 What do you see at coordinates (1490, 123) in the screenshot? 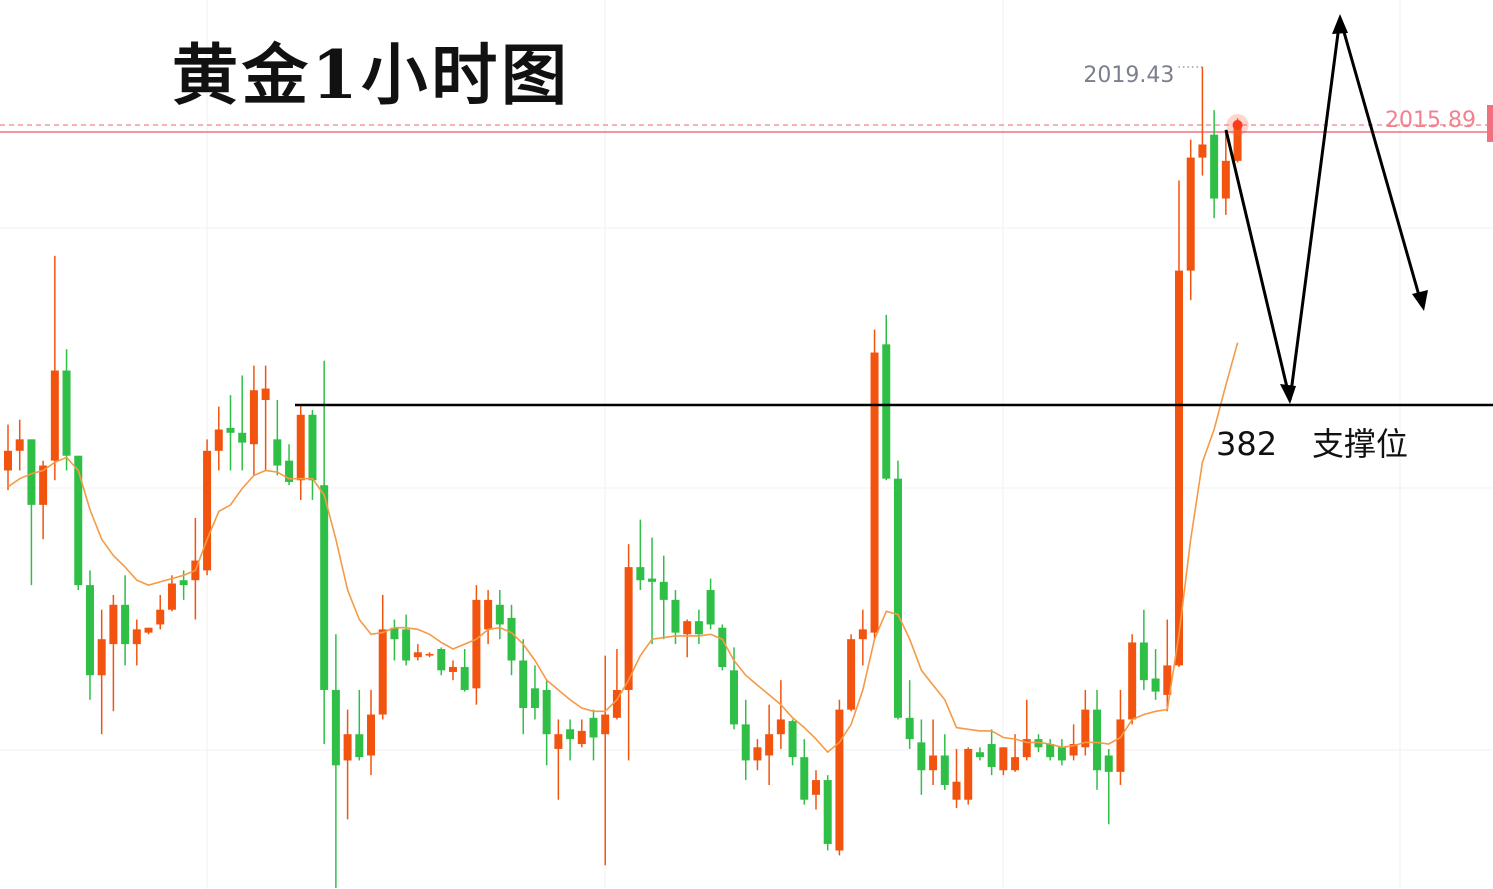
I see `price-axis-marker` at bounding box center [1490, 123].